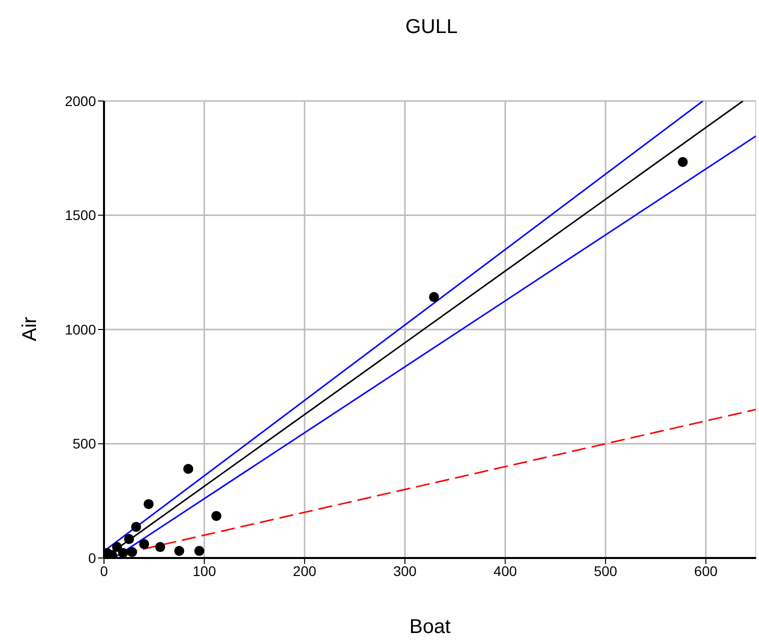 The image size is (759, 643). I want to click on y-tick-label: 0, so click(92, 558).